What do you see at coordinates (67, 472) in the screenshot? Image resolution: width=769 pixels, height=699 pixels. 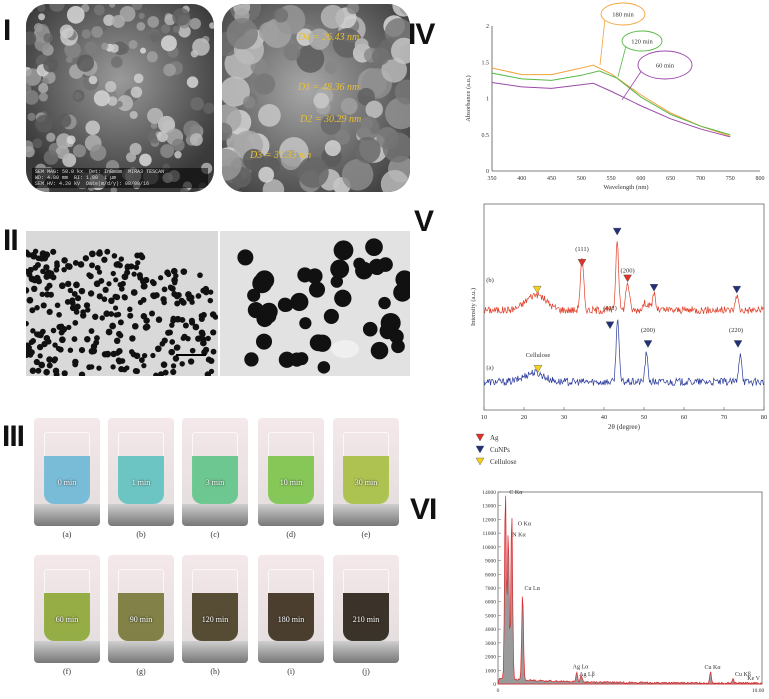 I see `beaker-1: 0 min` at bounding box center [67, 472].